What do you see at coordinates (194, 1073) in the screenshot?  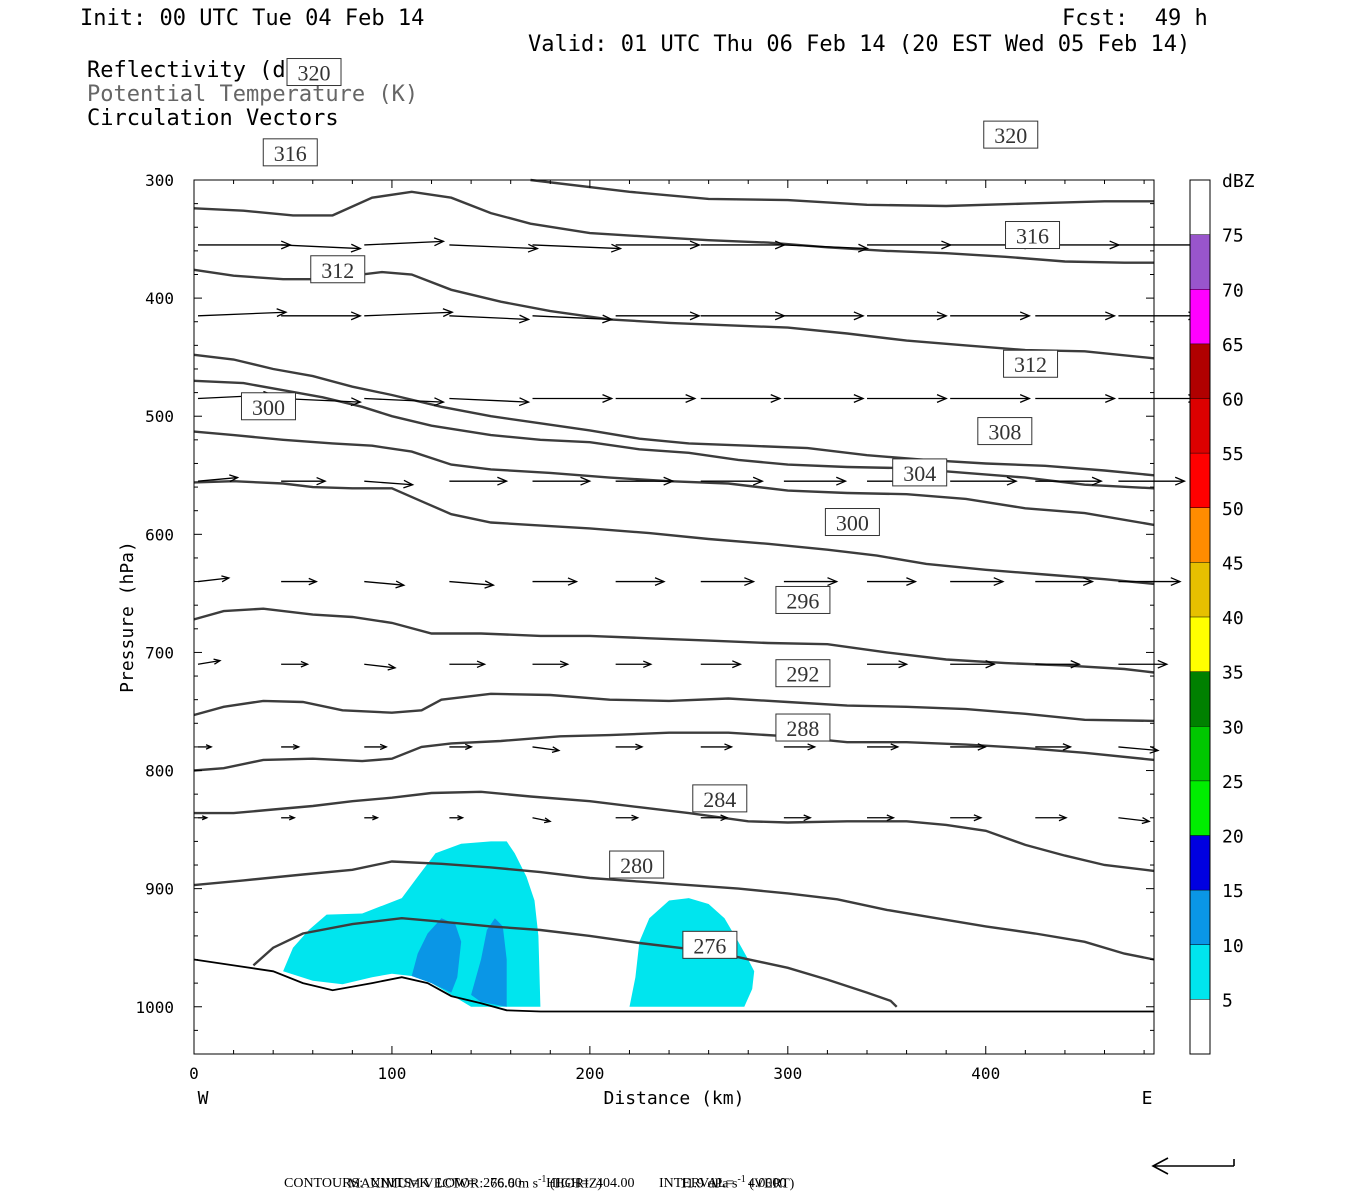 I see `x-tick-label: 0` at bounding box center [194, 1073].